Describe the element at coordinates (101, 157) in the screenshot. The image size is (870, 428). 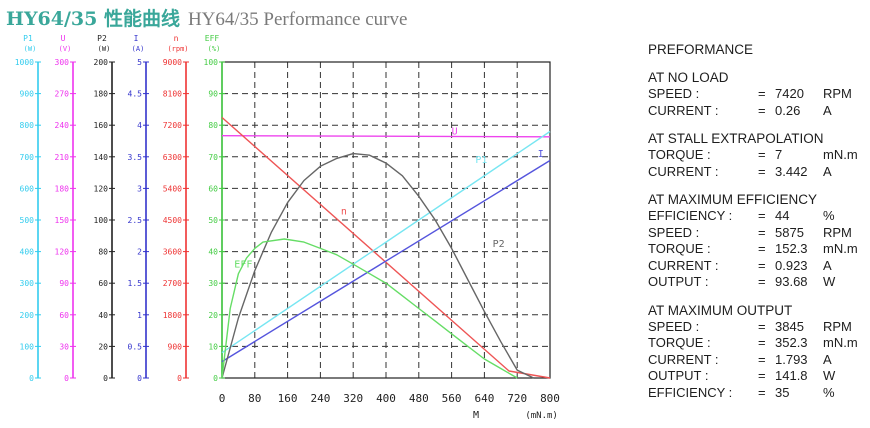
I see `y-tick-label: 140` at that location.